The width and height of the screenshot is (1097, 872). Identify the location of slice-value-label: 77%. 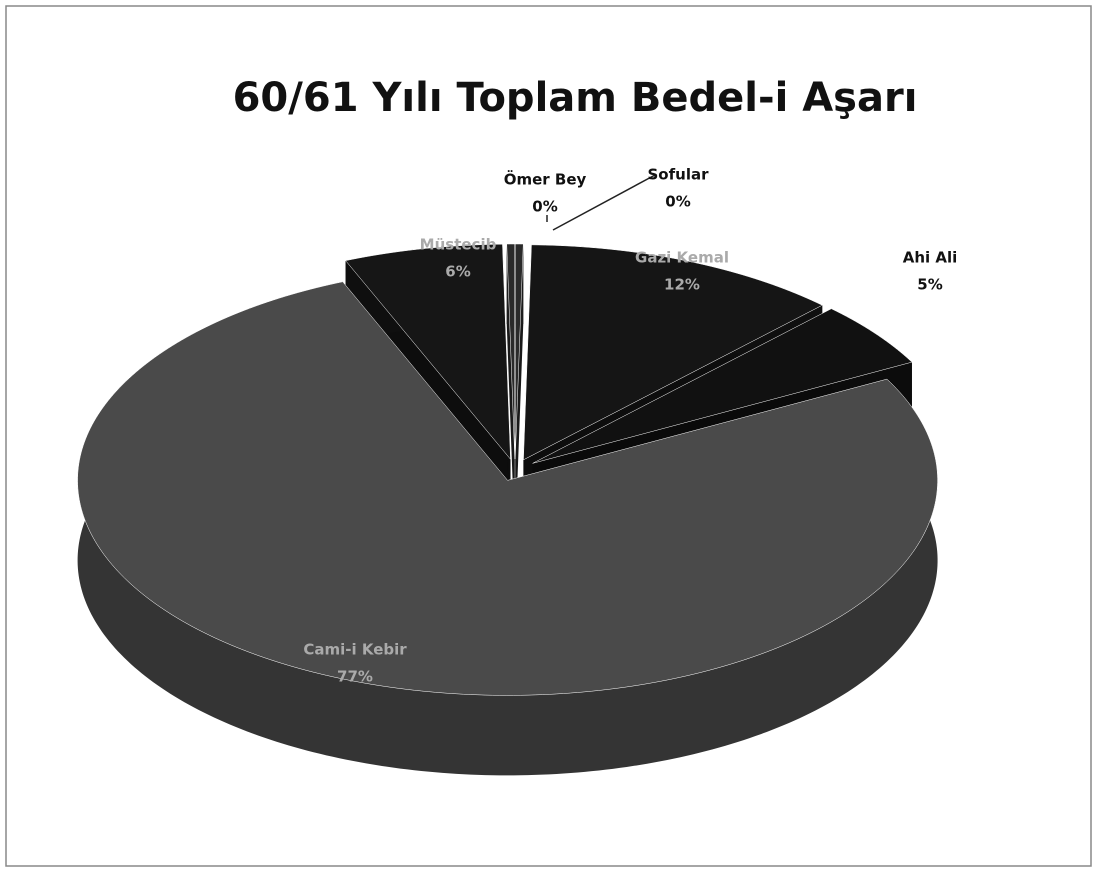
(355, 677).